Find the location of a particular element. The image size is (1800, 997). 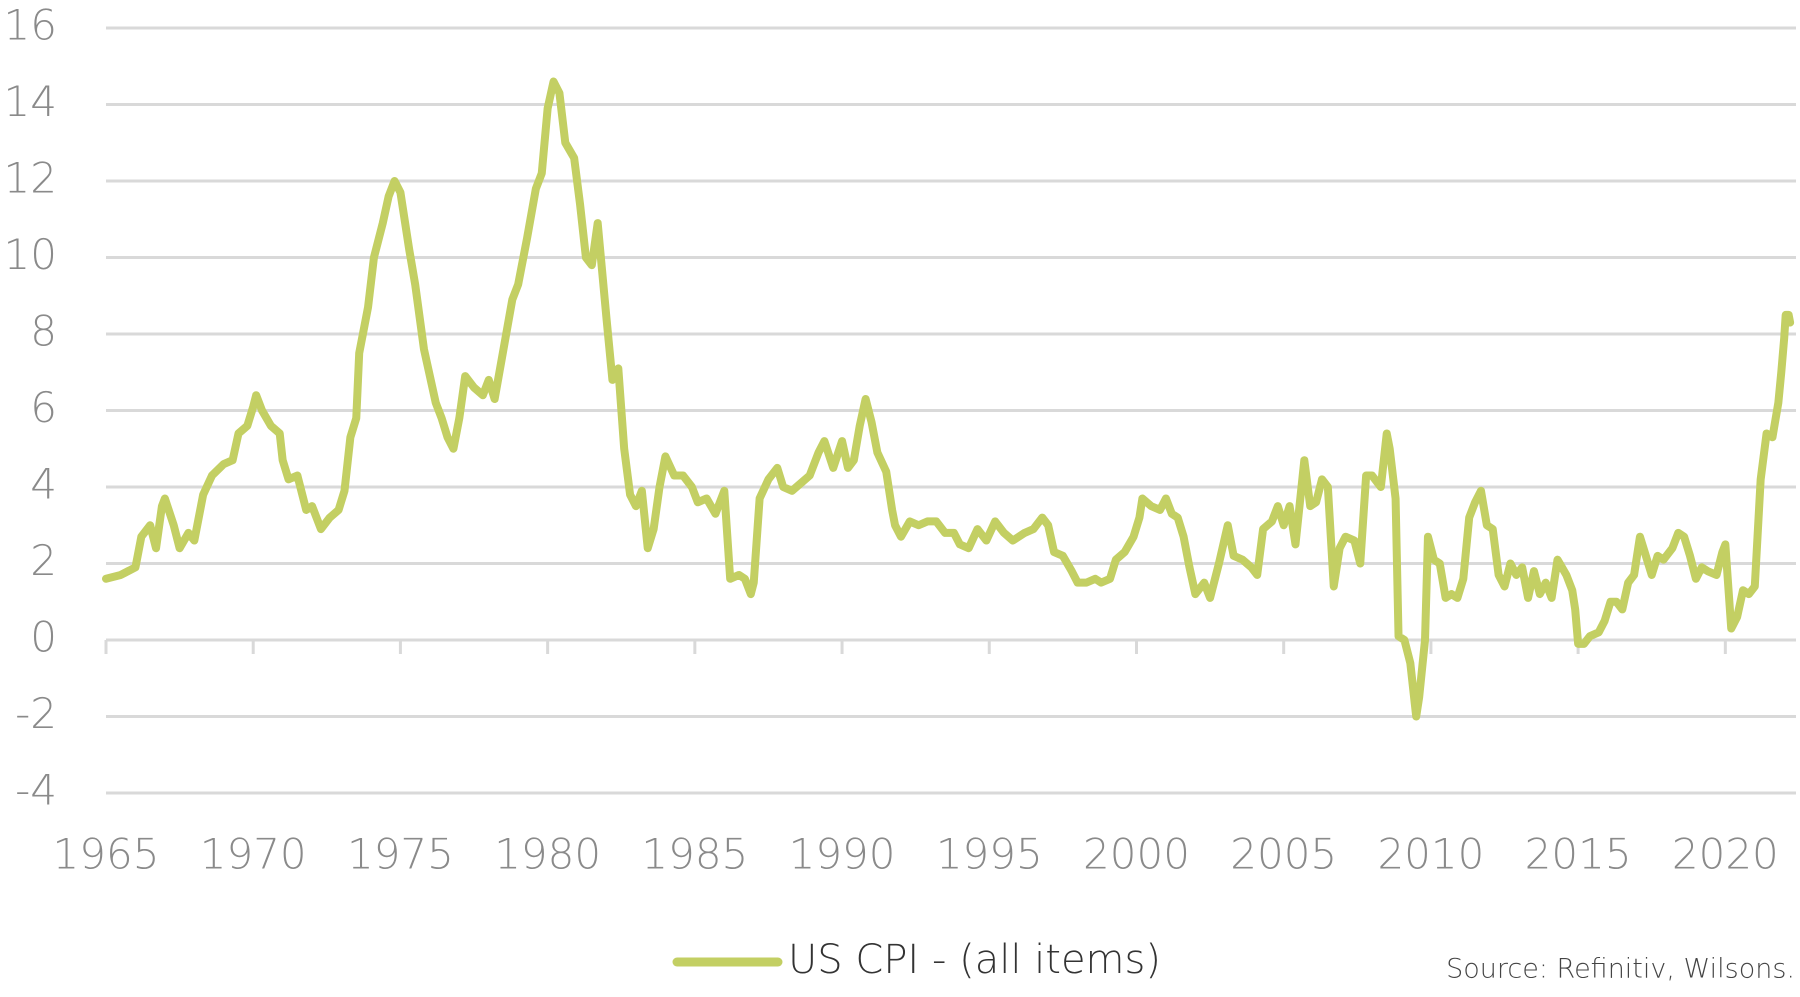

y-tick-label: 14 is located at coordinates (30, 101).